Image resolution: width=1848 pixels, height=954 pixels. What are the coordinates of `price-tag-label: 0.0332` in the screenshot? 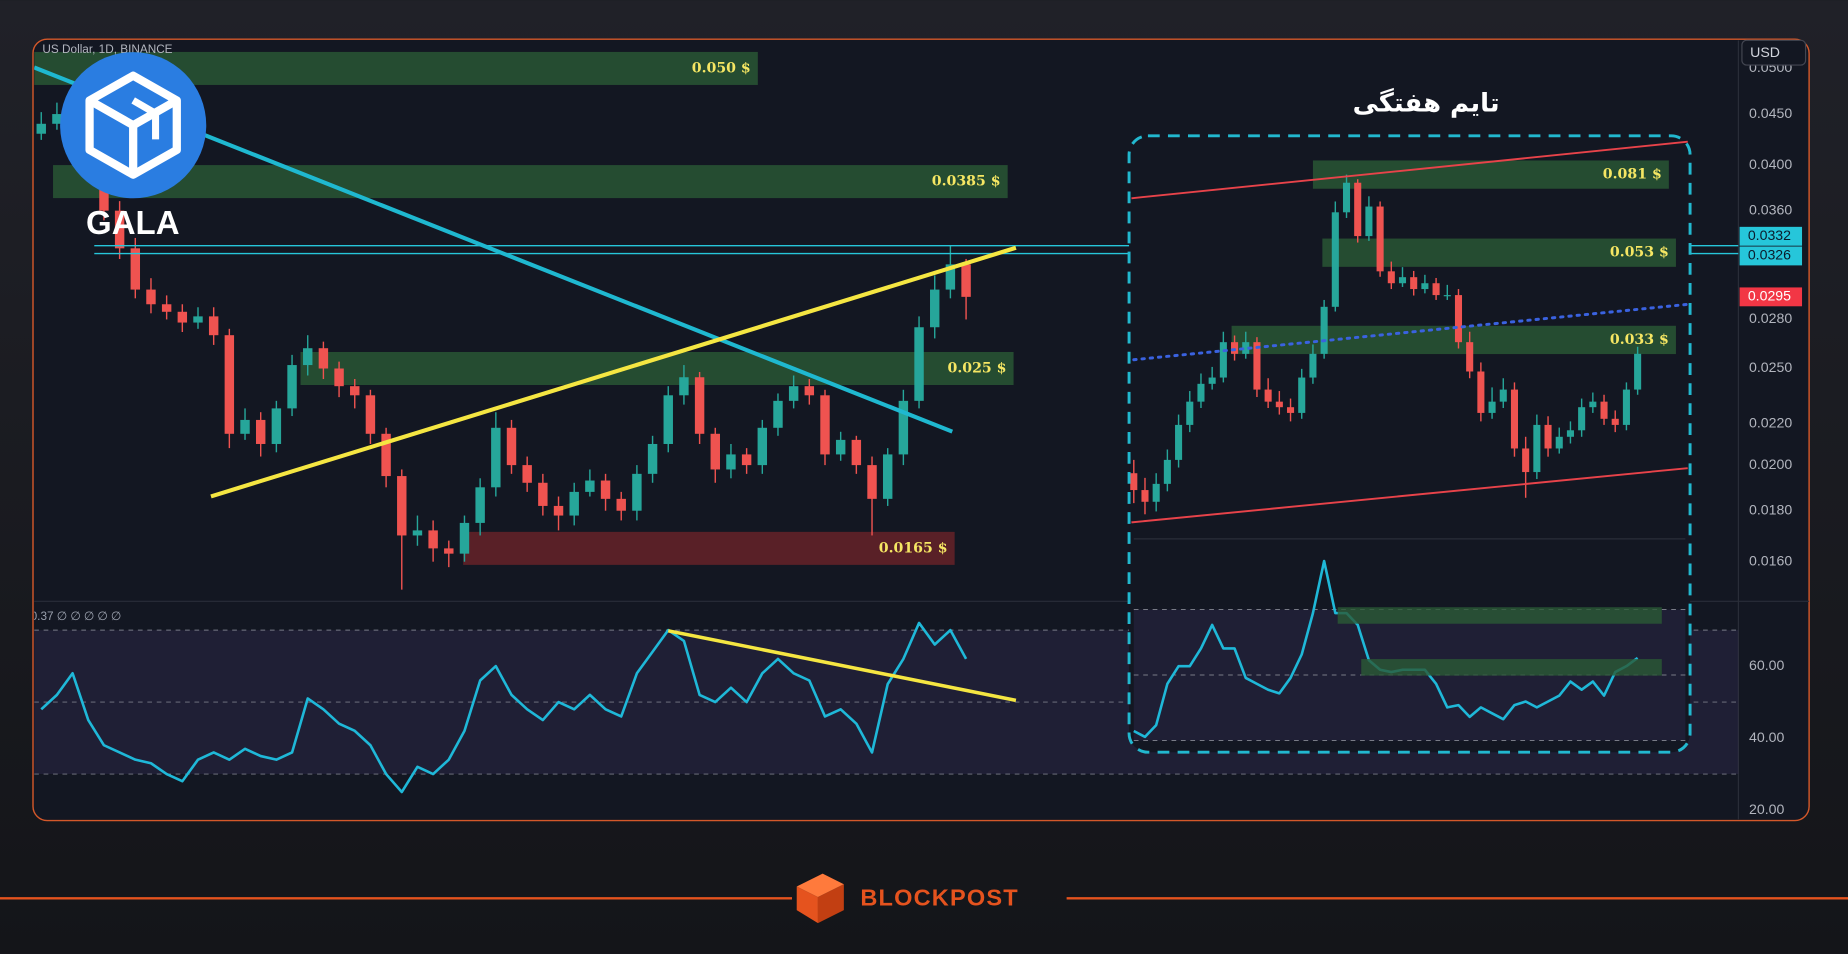 It's located at (1769, 235).